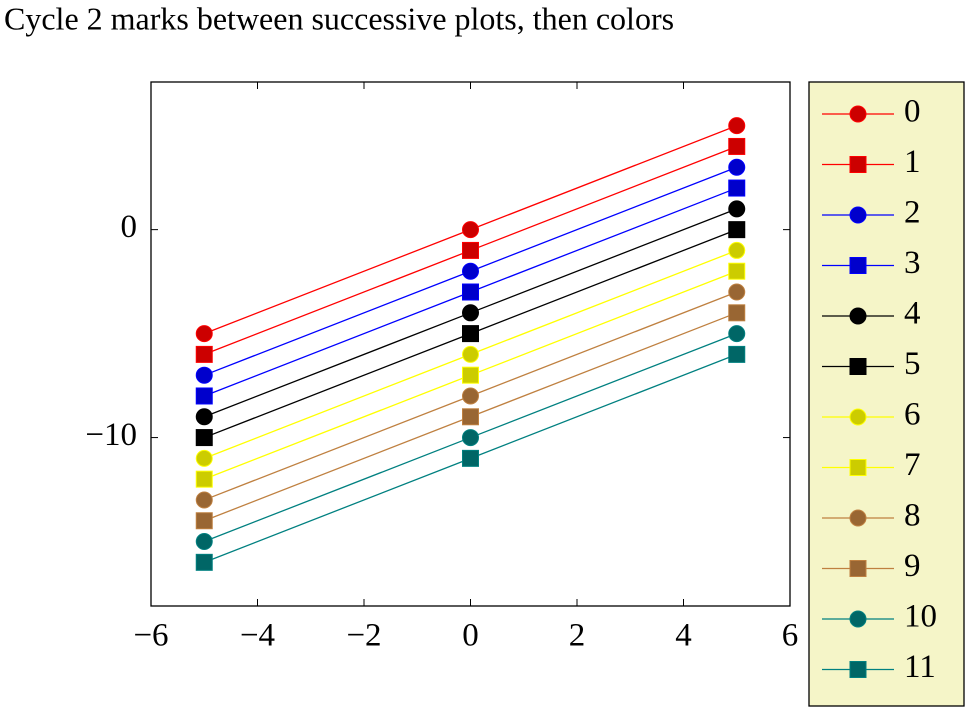  I want to click on legend-label: 3, so click(912, 263).